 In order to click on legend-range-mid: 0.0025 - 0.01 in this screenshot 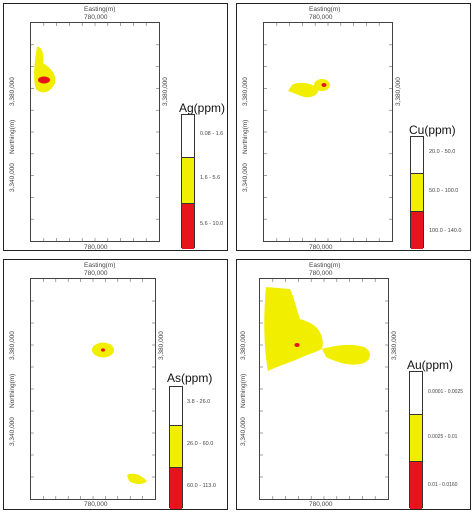, I will do `click(443, 437)`.